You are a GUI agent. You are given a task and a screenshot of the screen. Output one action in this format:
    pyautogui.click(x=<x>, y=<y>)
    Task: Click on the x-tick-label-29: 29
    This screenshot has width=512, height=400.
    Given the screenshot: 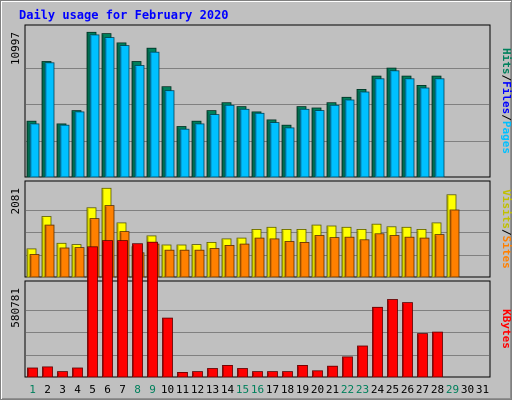 What is the action you would take?
    pyautogui.click(x=452, y=389)
    